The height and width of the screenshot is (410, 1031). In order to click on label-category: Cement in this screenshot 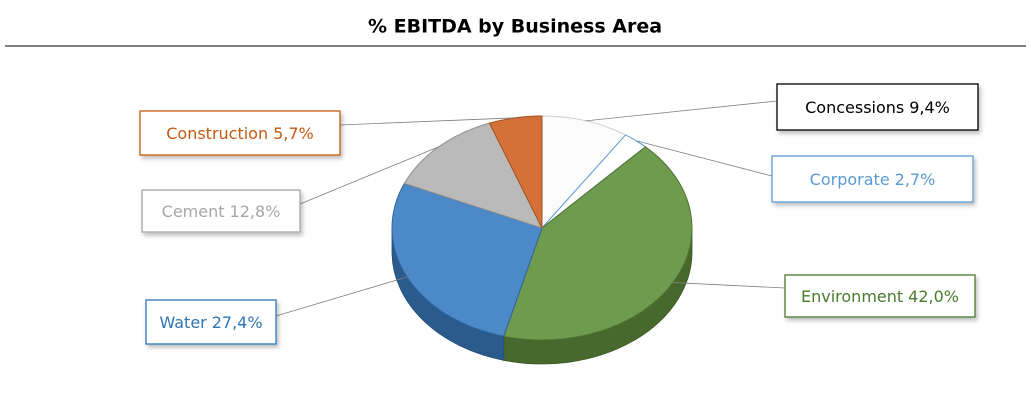, I will do `click(193, 211)`.